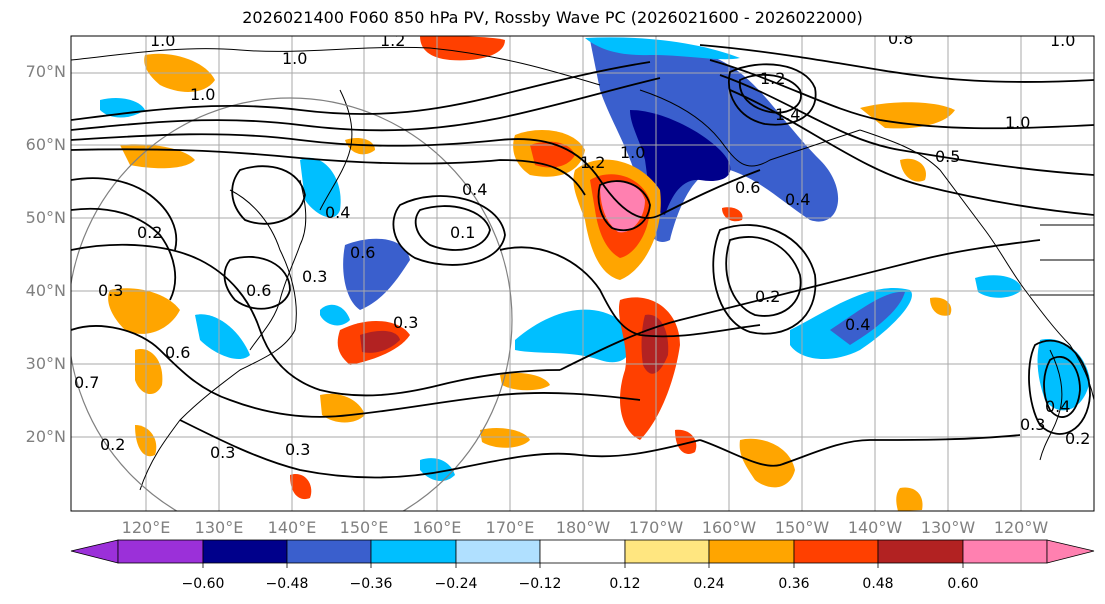  Describe the element at coordinates (146, 527) in the screenshot. I see `longitude-label: 120°E` at that location.